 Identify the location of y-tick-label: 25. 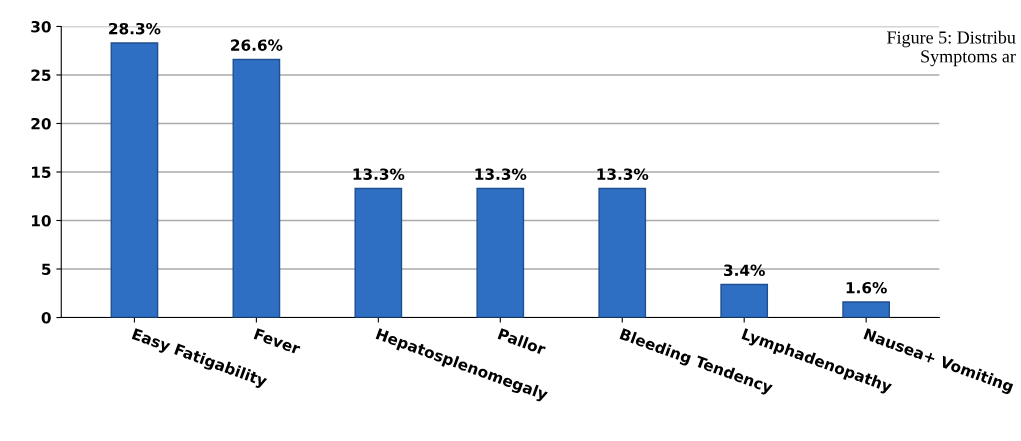
(41, 75).